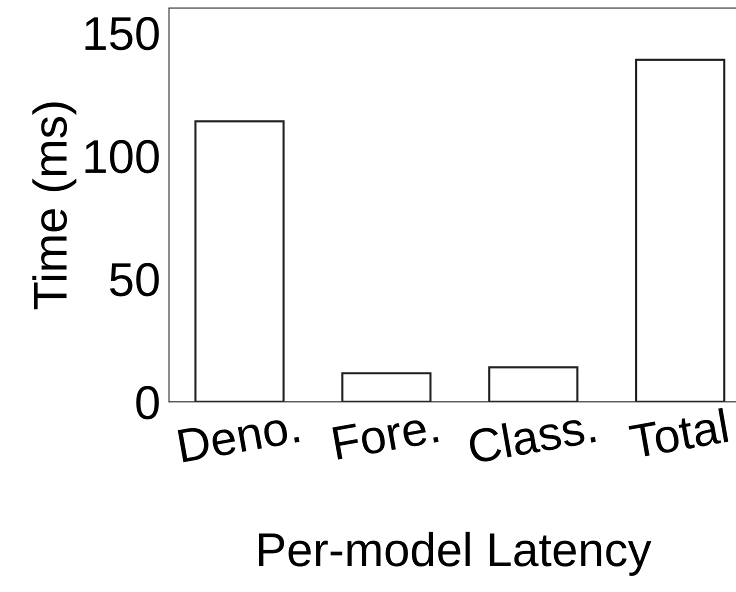 This screenshot has height=592, width=736. Describe the element at coordinates (134, 279) in the screenshot. I see `y-tick-label: 50` at that location.